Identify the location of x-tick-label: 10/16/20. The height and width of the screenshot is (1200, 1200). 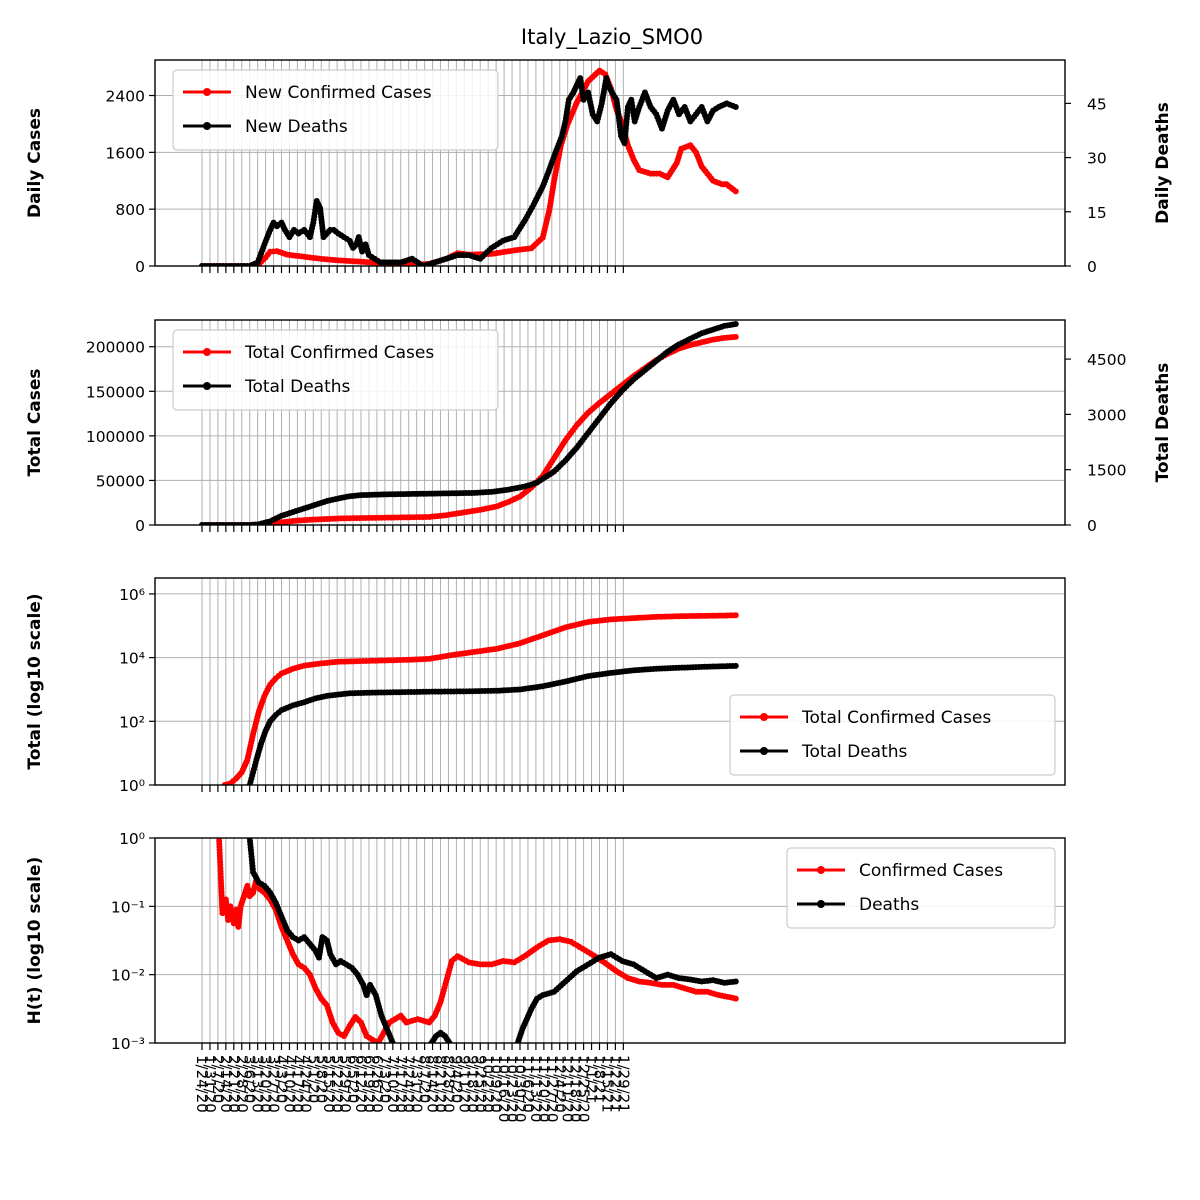
(504, 1088).